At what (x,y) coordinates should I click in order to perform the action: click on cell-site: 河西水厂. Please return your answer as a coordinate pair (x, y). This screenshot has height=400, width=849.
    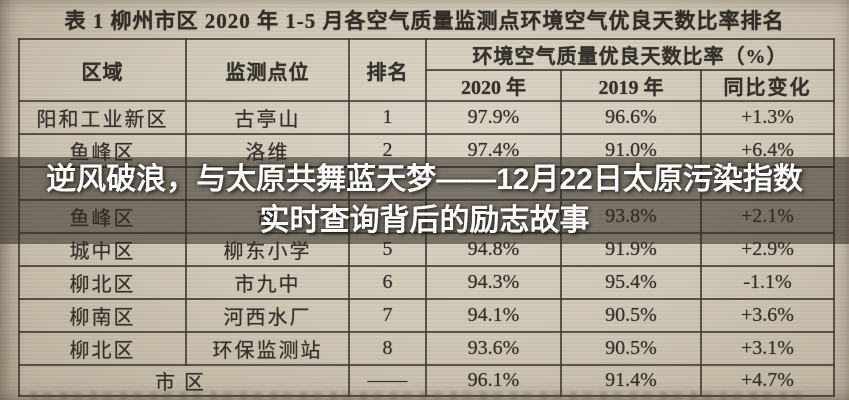
    Looking at the image, I should click on (267, 315).